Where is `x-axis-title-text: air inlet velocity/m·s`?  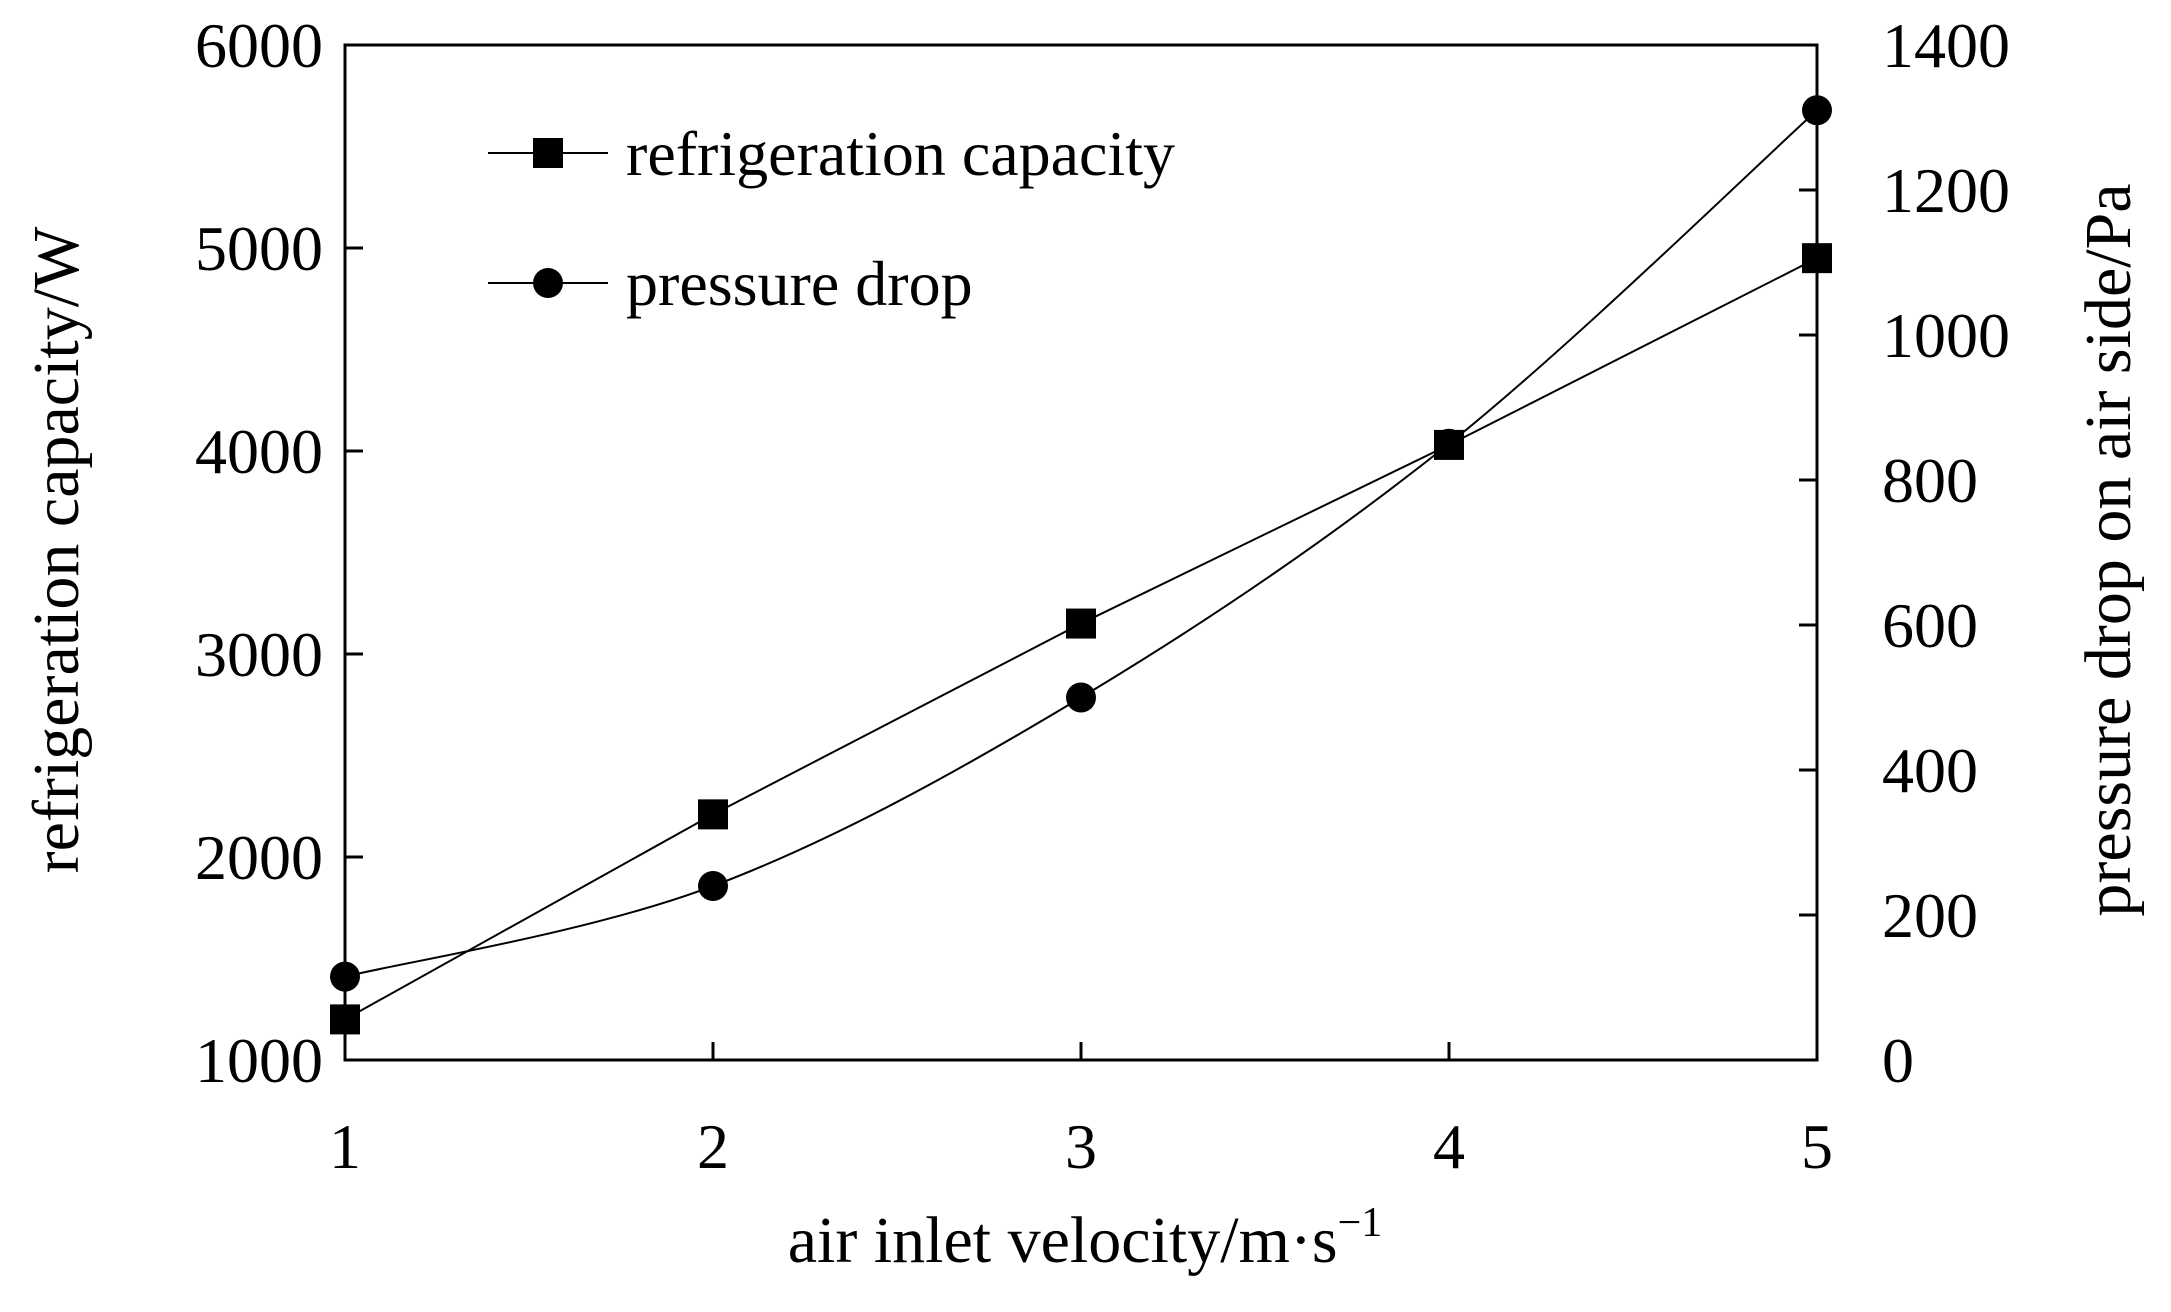
x-axis-title-text: air inlet velocity/m·s is located at coordinates (1063, 1240).